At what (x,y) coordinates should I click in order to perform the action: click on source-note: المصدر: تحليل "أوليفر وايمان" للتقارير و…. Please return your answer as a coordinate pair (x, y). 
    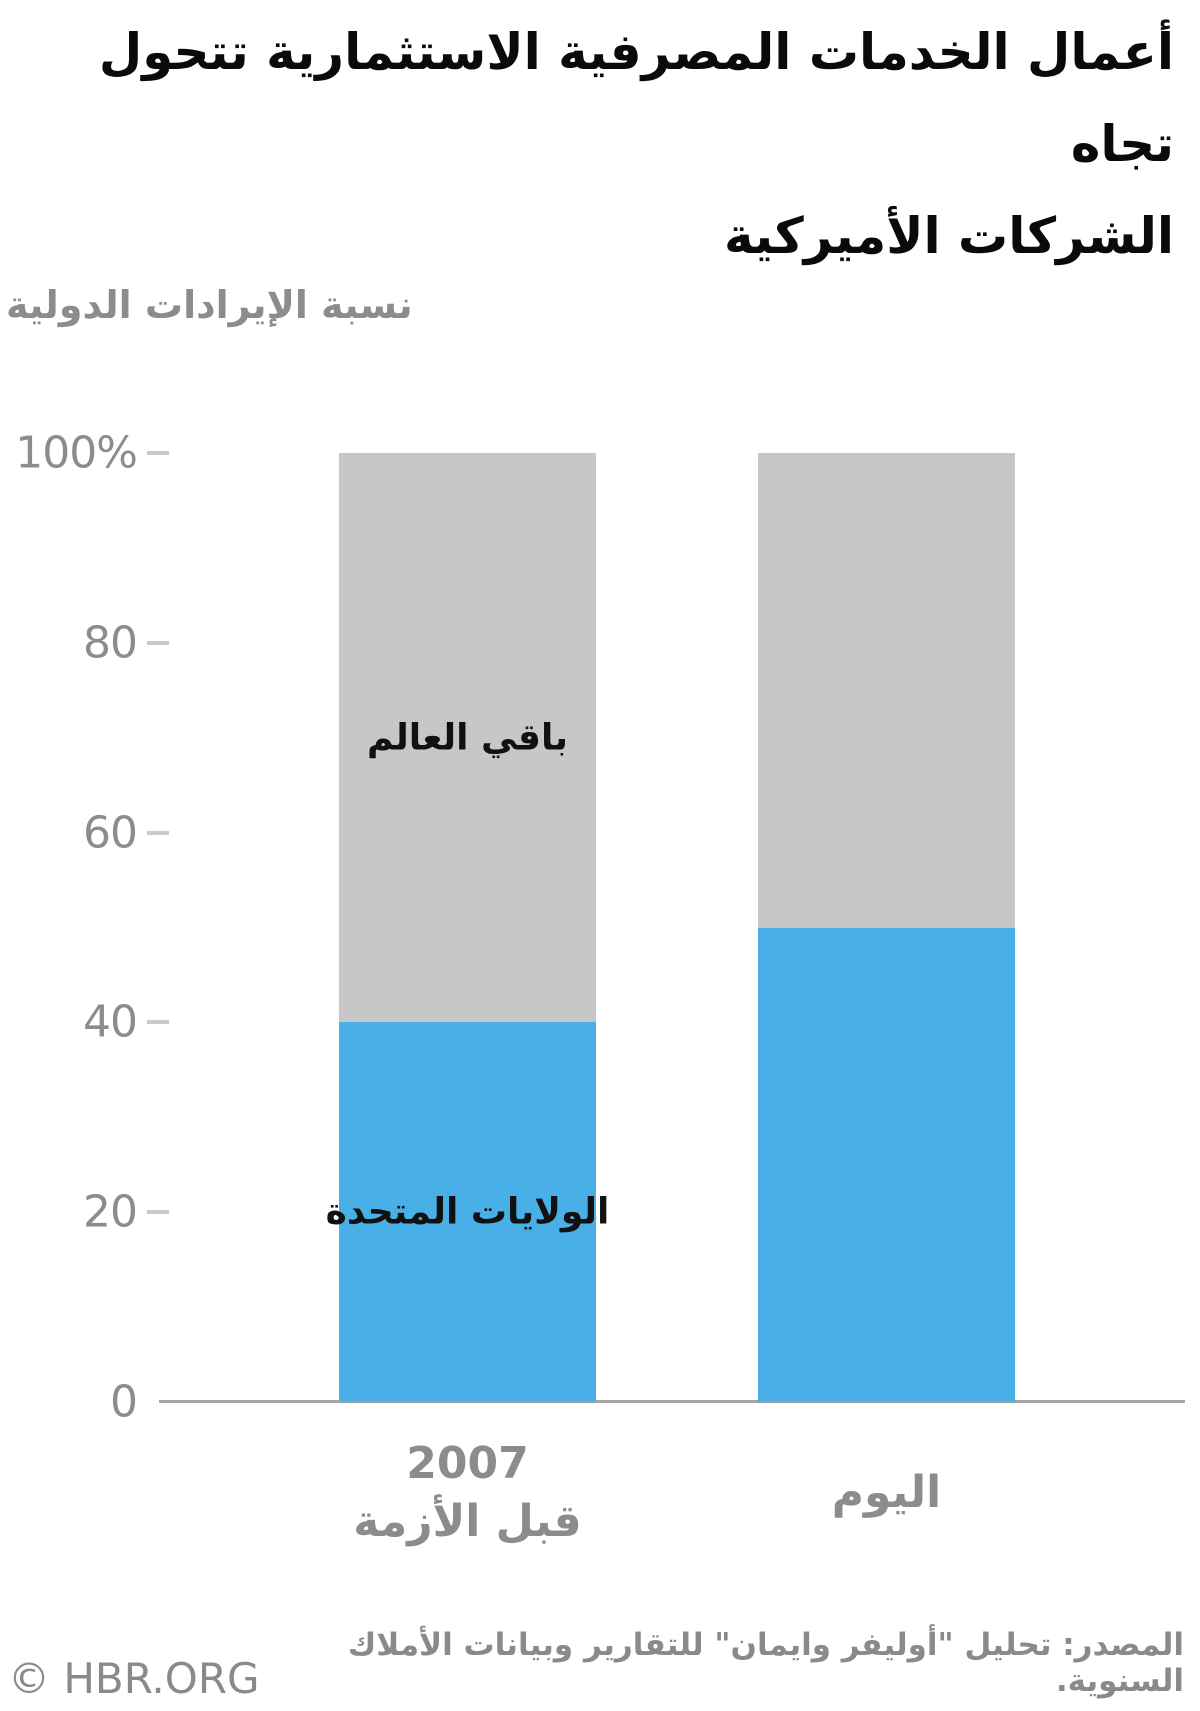
    Looking at the image, I should click on (765, 1663).